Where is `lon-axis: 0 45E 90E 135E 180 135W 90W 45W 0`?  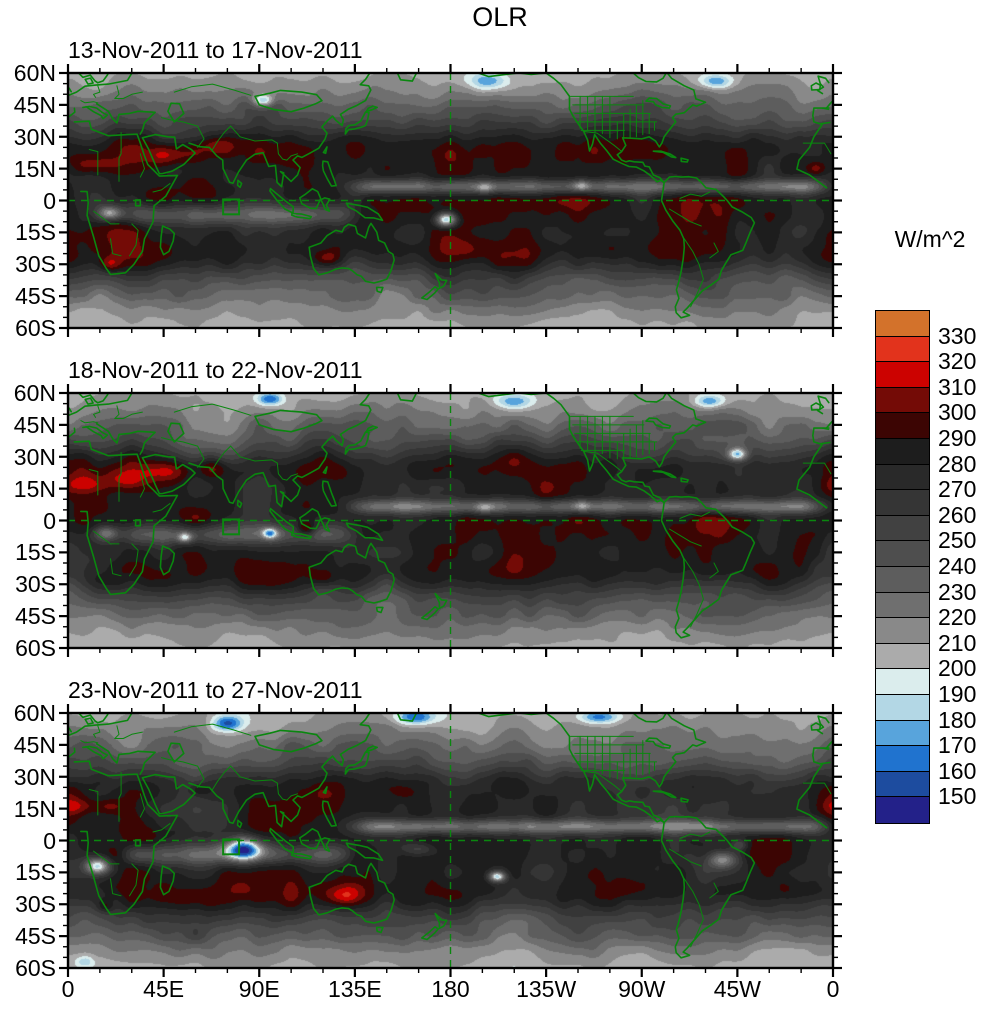
lon-axis: 0 45E 90E 135E 180 135W 90W 45W 0 is located at coordinates (451, 990).